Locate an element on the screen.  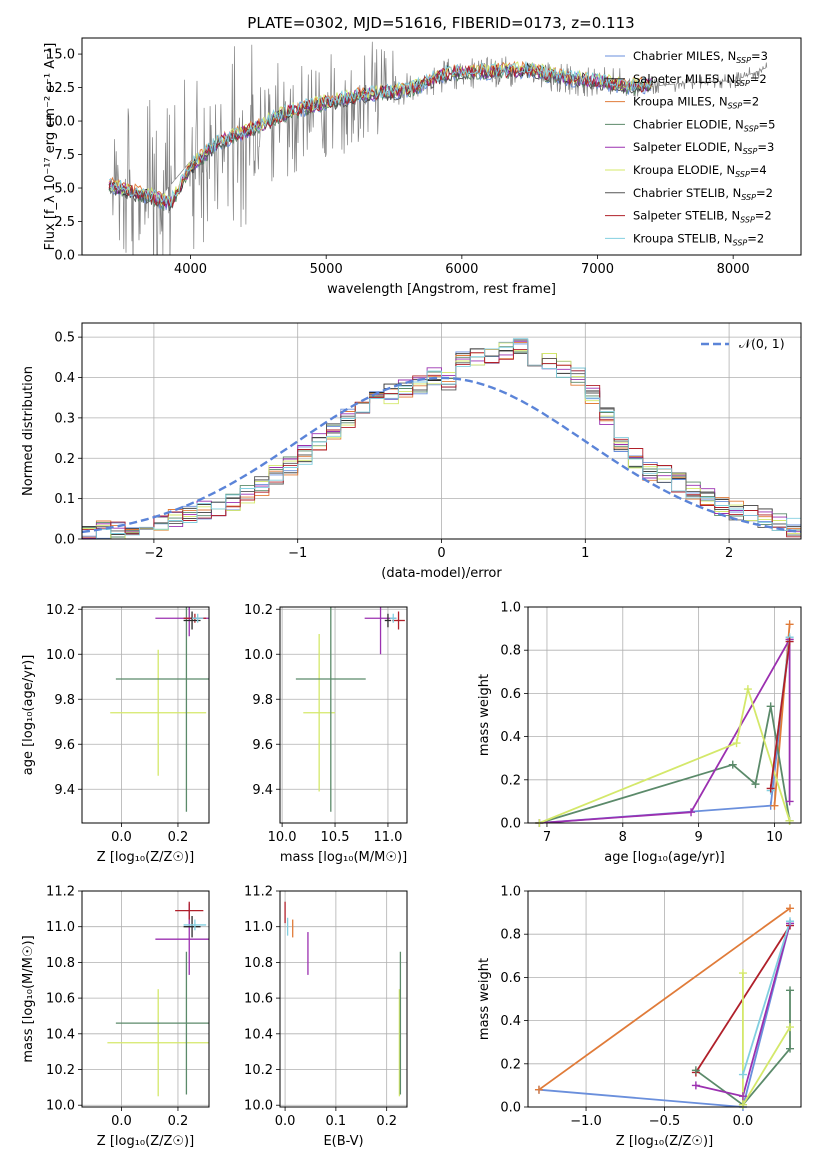
legend-entry: Salpeter MILES, NSSP=2 is located at coordinates (700, 80).